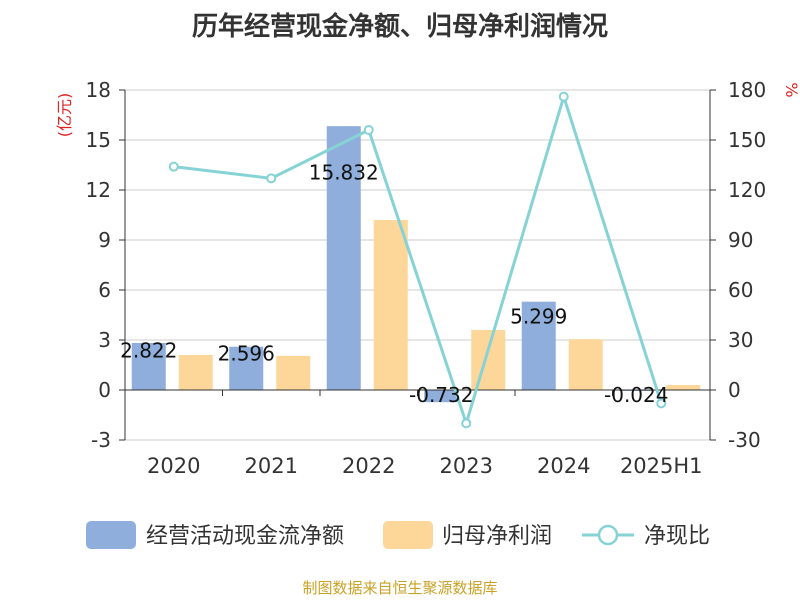 Image resolution: width=800 pixels, height=600 pixels. I want to click on left-axis-tick-label: 18, so click(98, 90).